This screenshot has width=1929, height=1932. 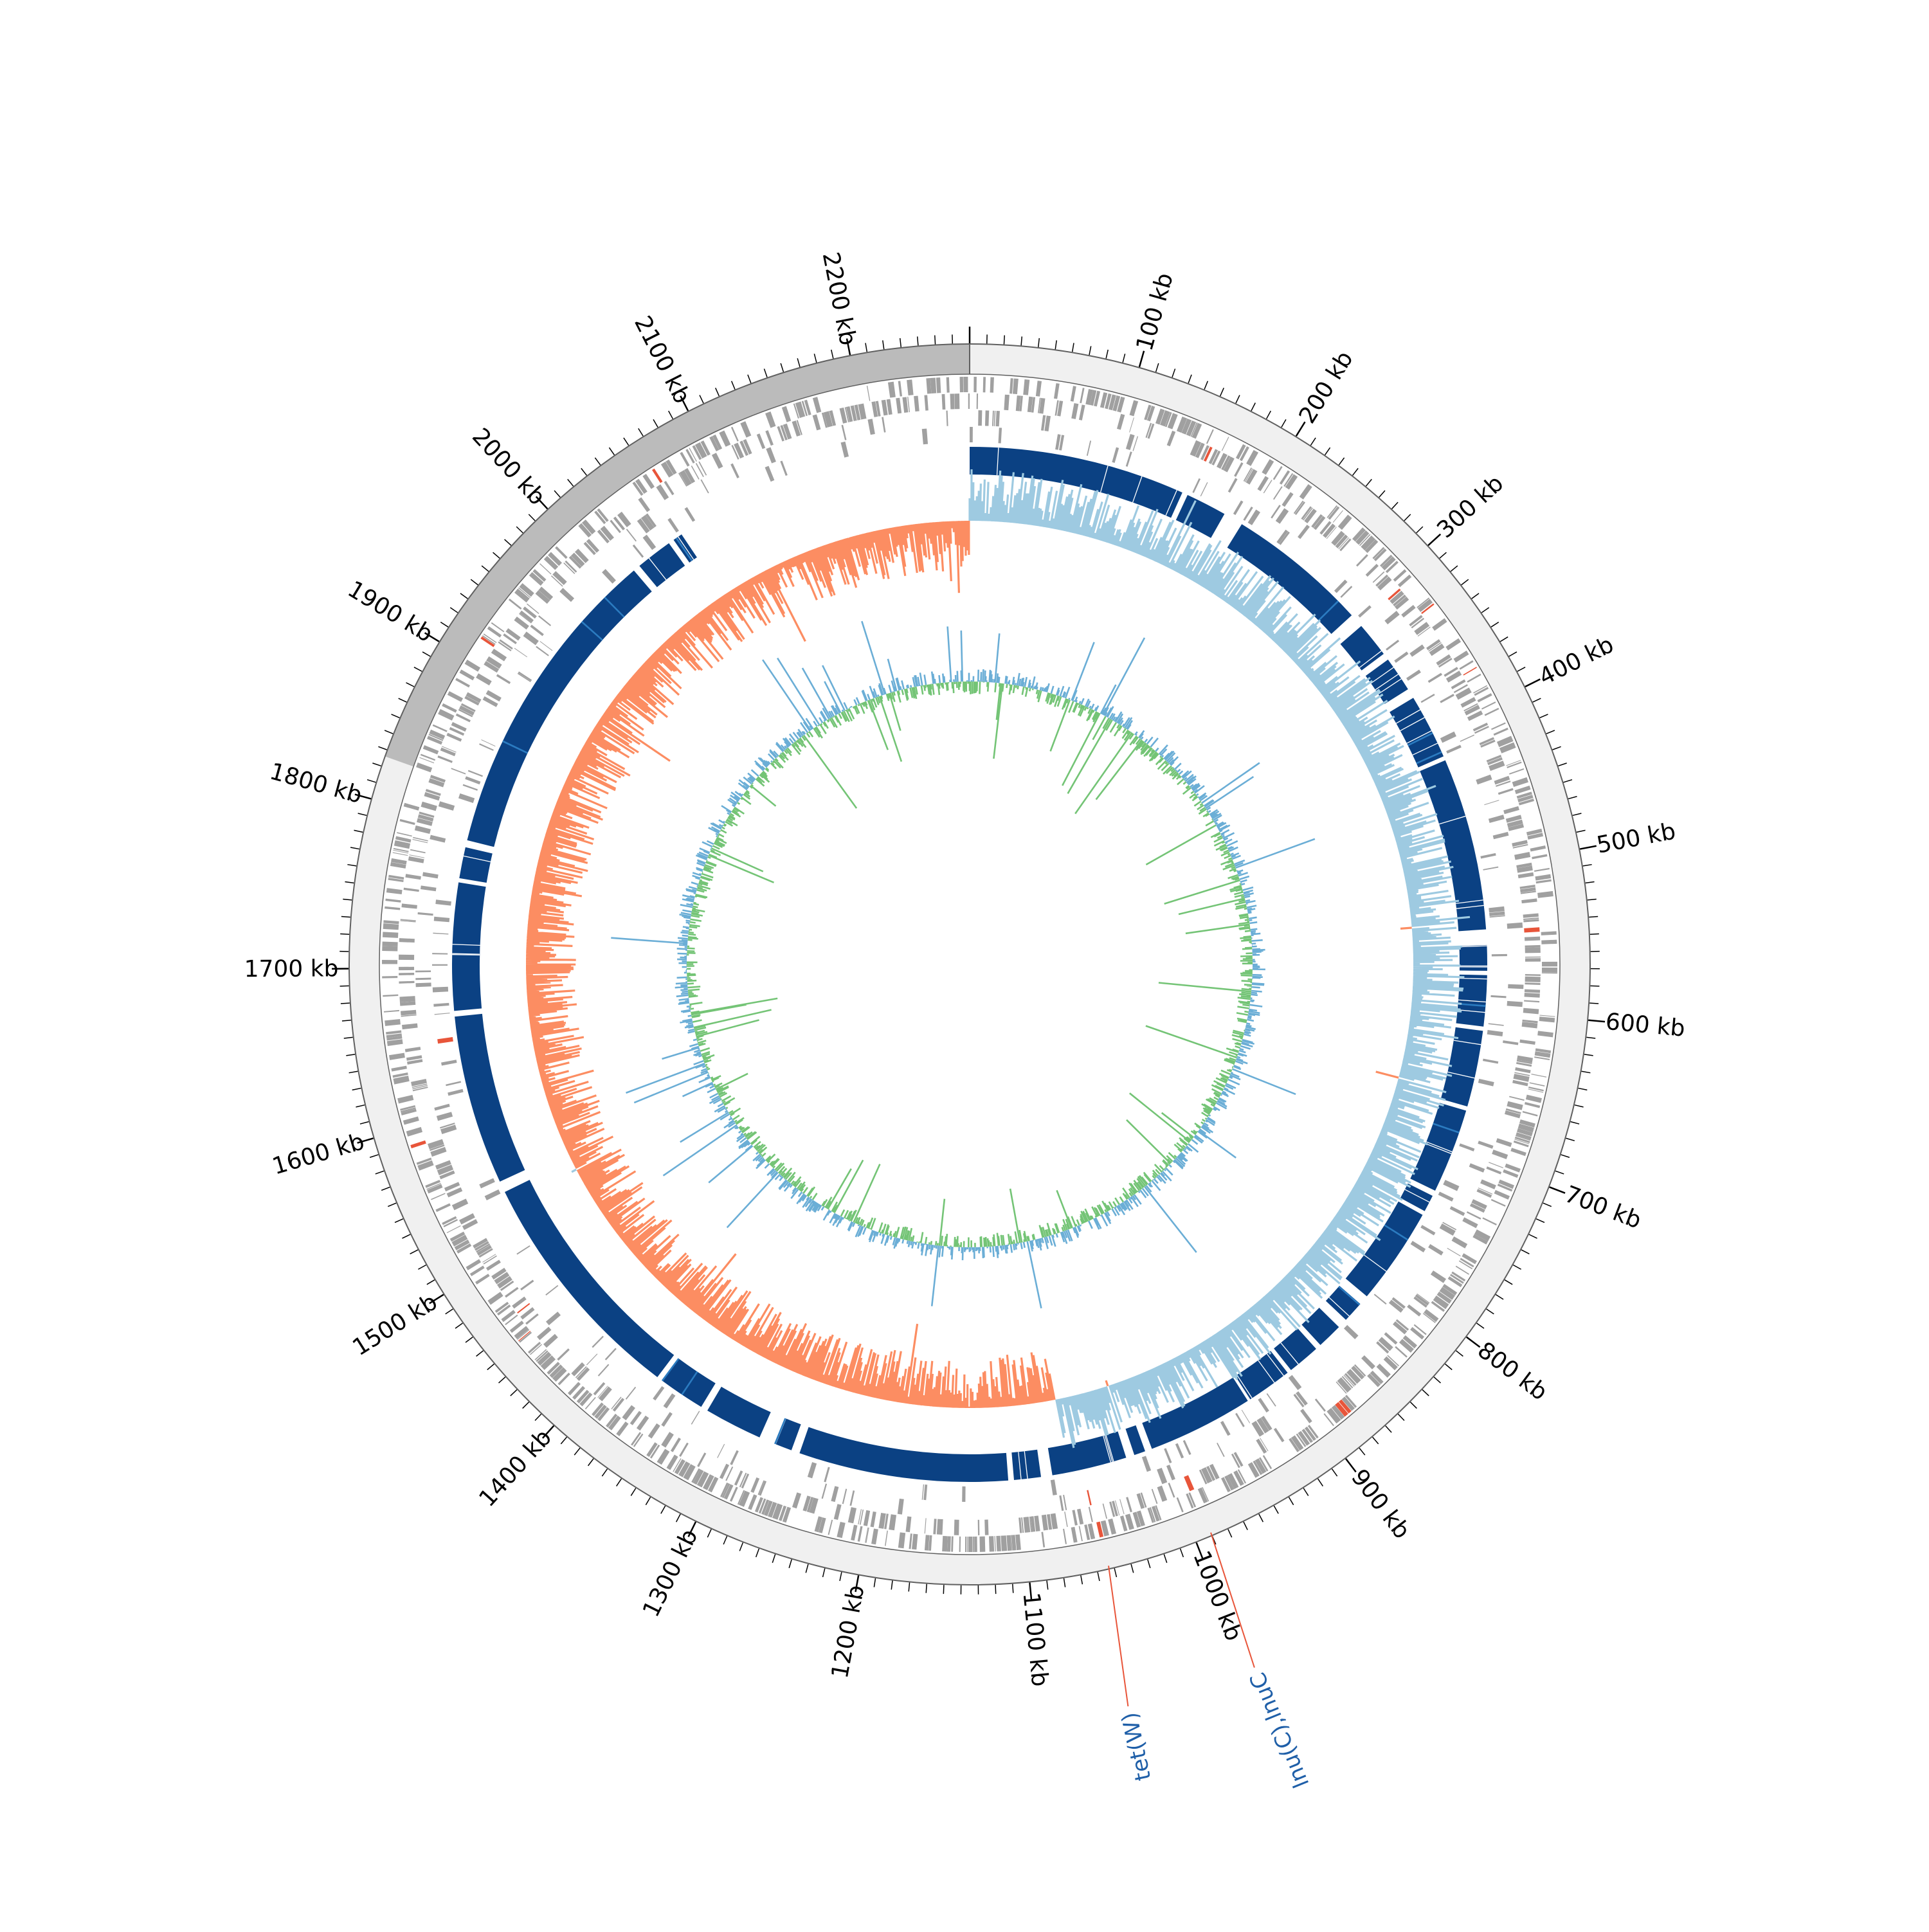 I want to click on tick-label: 1000 kb, so click(x=1217, y=1596).